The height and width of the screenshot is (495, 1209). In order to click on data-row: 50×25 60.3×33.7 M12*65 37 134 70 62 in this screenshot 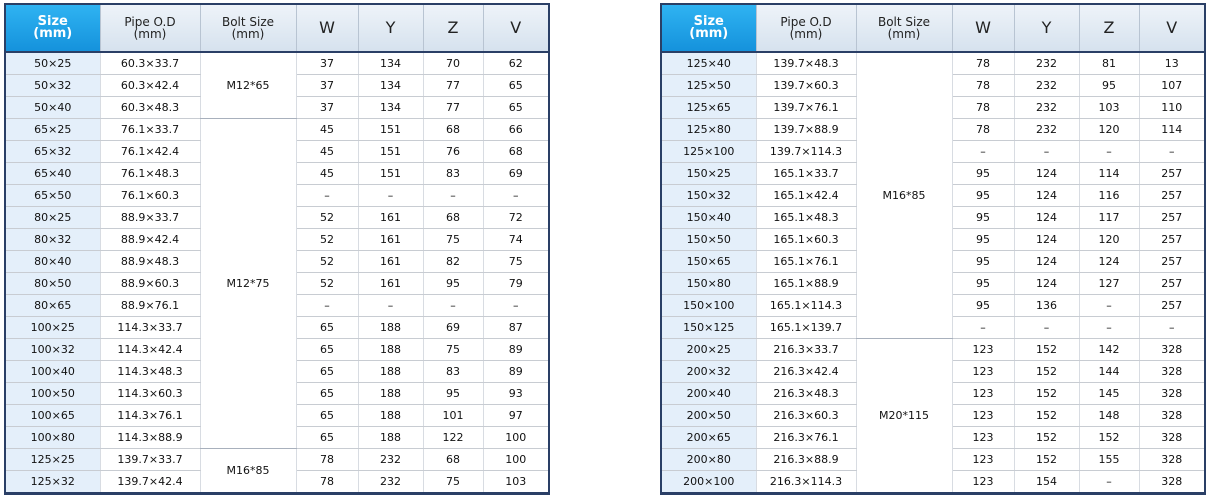, I will do `click(277, 85)`.